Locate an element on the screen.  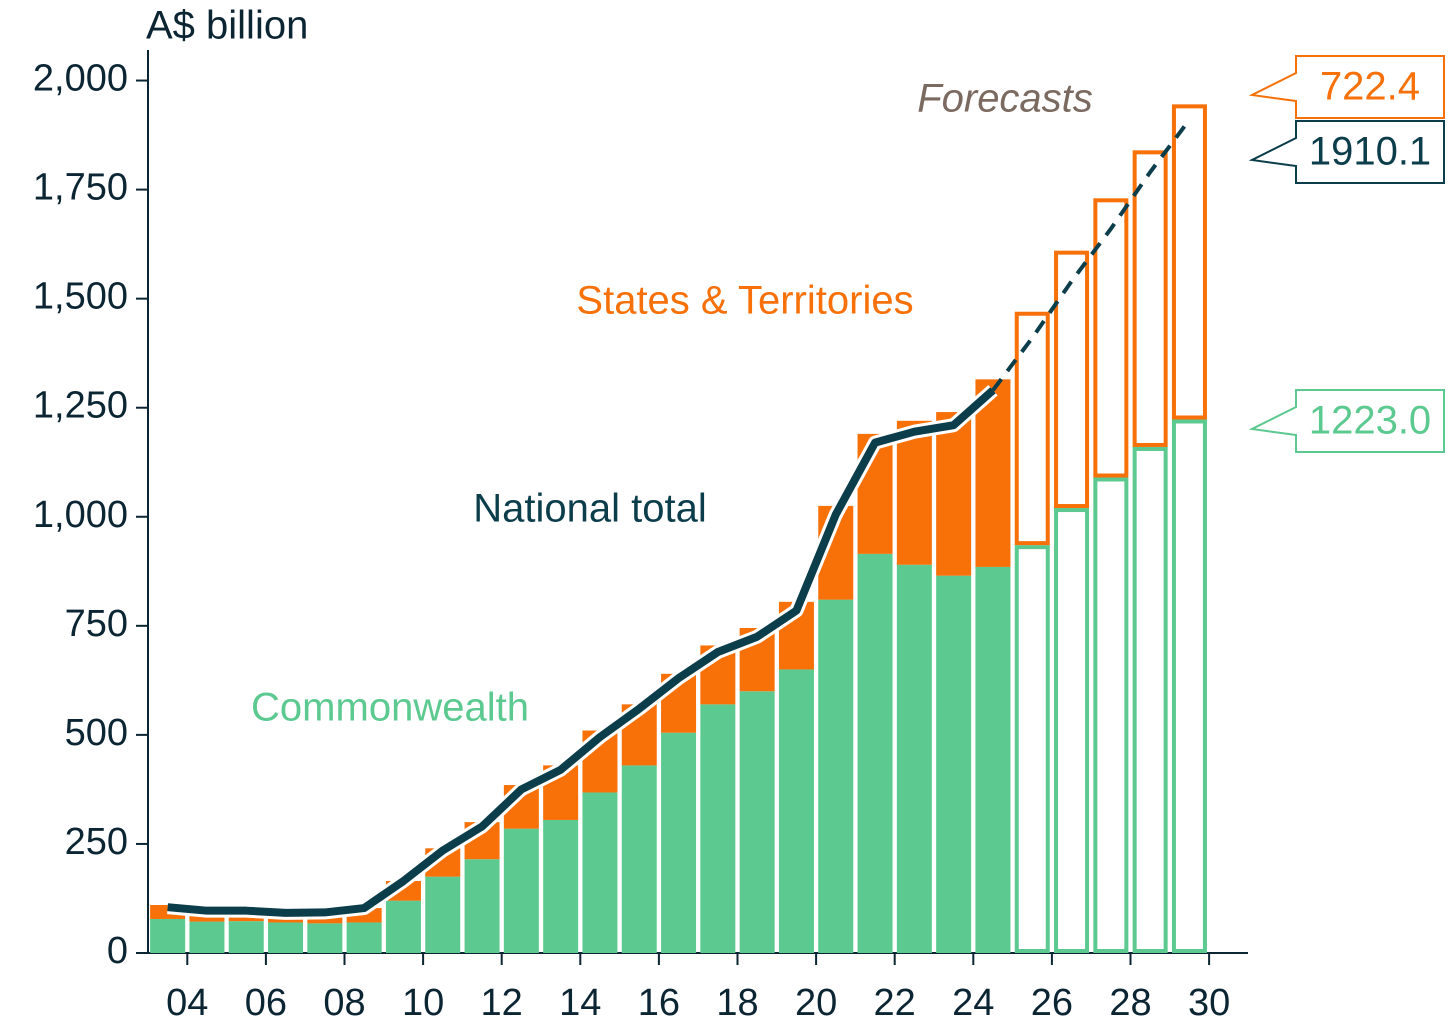
y-tick-label: 1,500 is located at coordinates (80, 297).